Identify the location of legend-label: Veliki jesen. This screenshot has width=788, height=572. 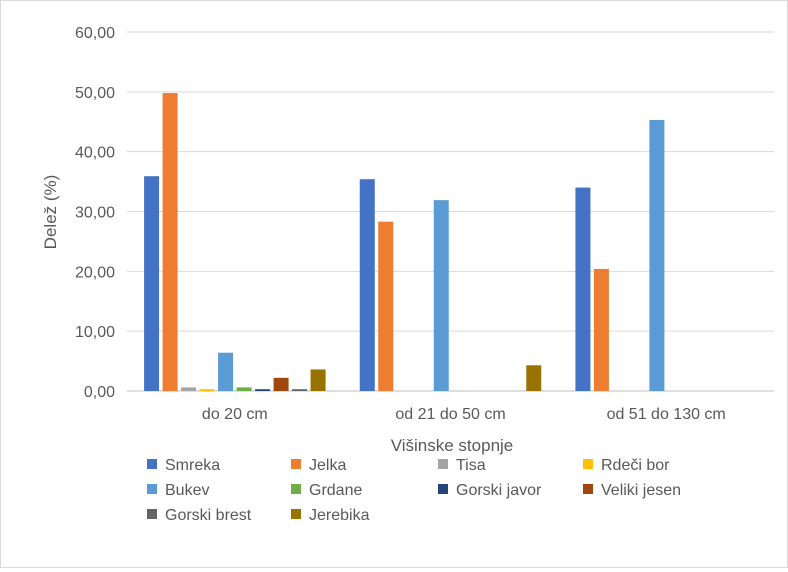
(641, 490).